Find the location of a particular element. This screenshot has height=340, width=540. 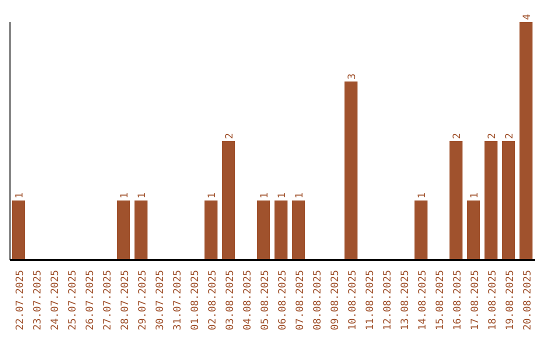

x-tick-label: 07.08.2025 is located at coordinates (300, 300).